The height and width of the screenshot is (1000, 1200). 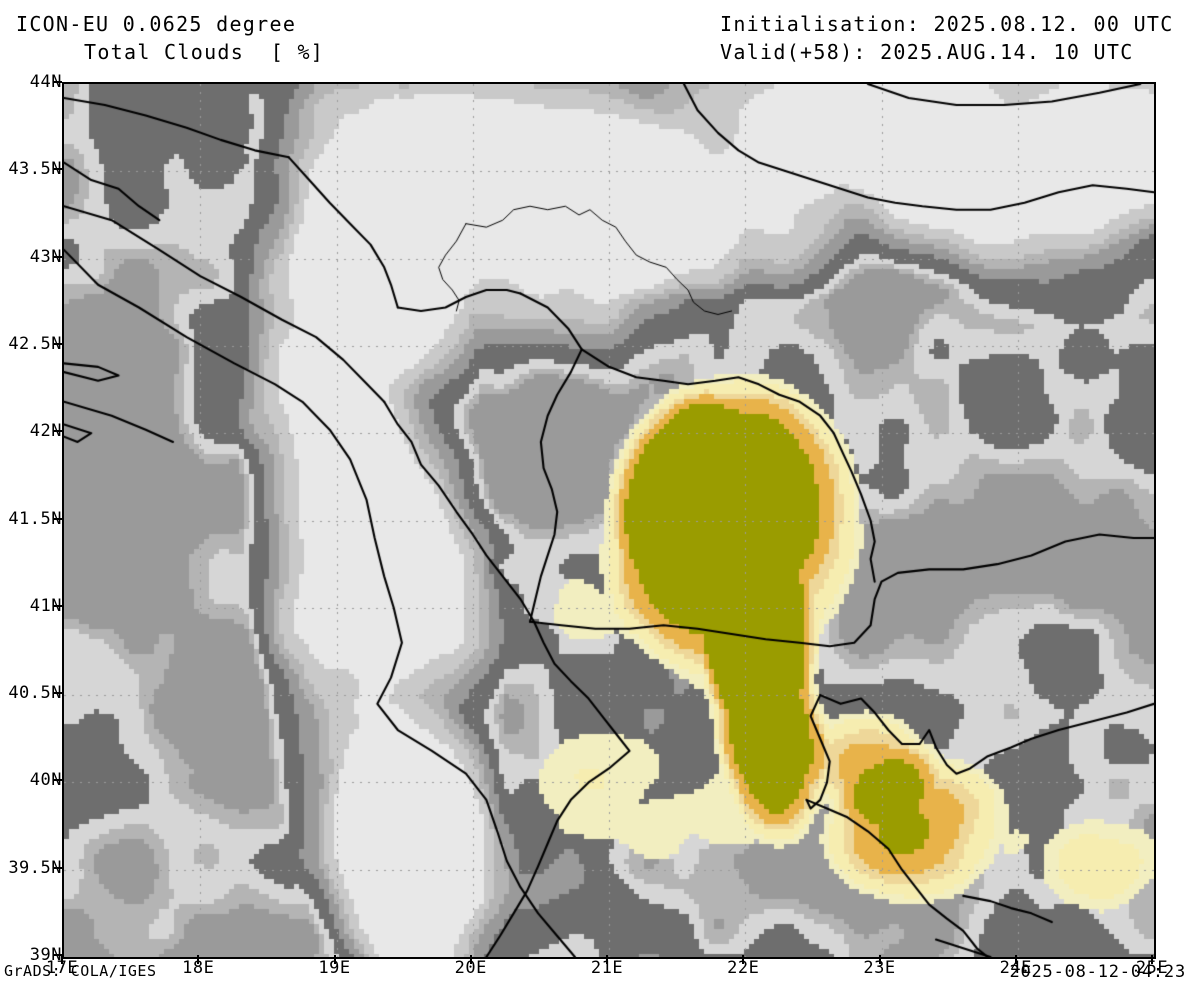 I want to click on valid-time: Valid(+58): 2025.AUG.14. 10 UTC, so click(x=927, y=52).